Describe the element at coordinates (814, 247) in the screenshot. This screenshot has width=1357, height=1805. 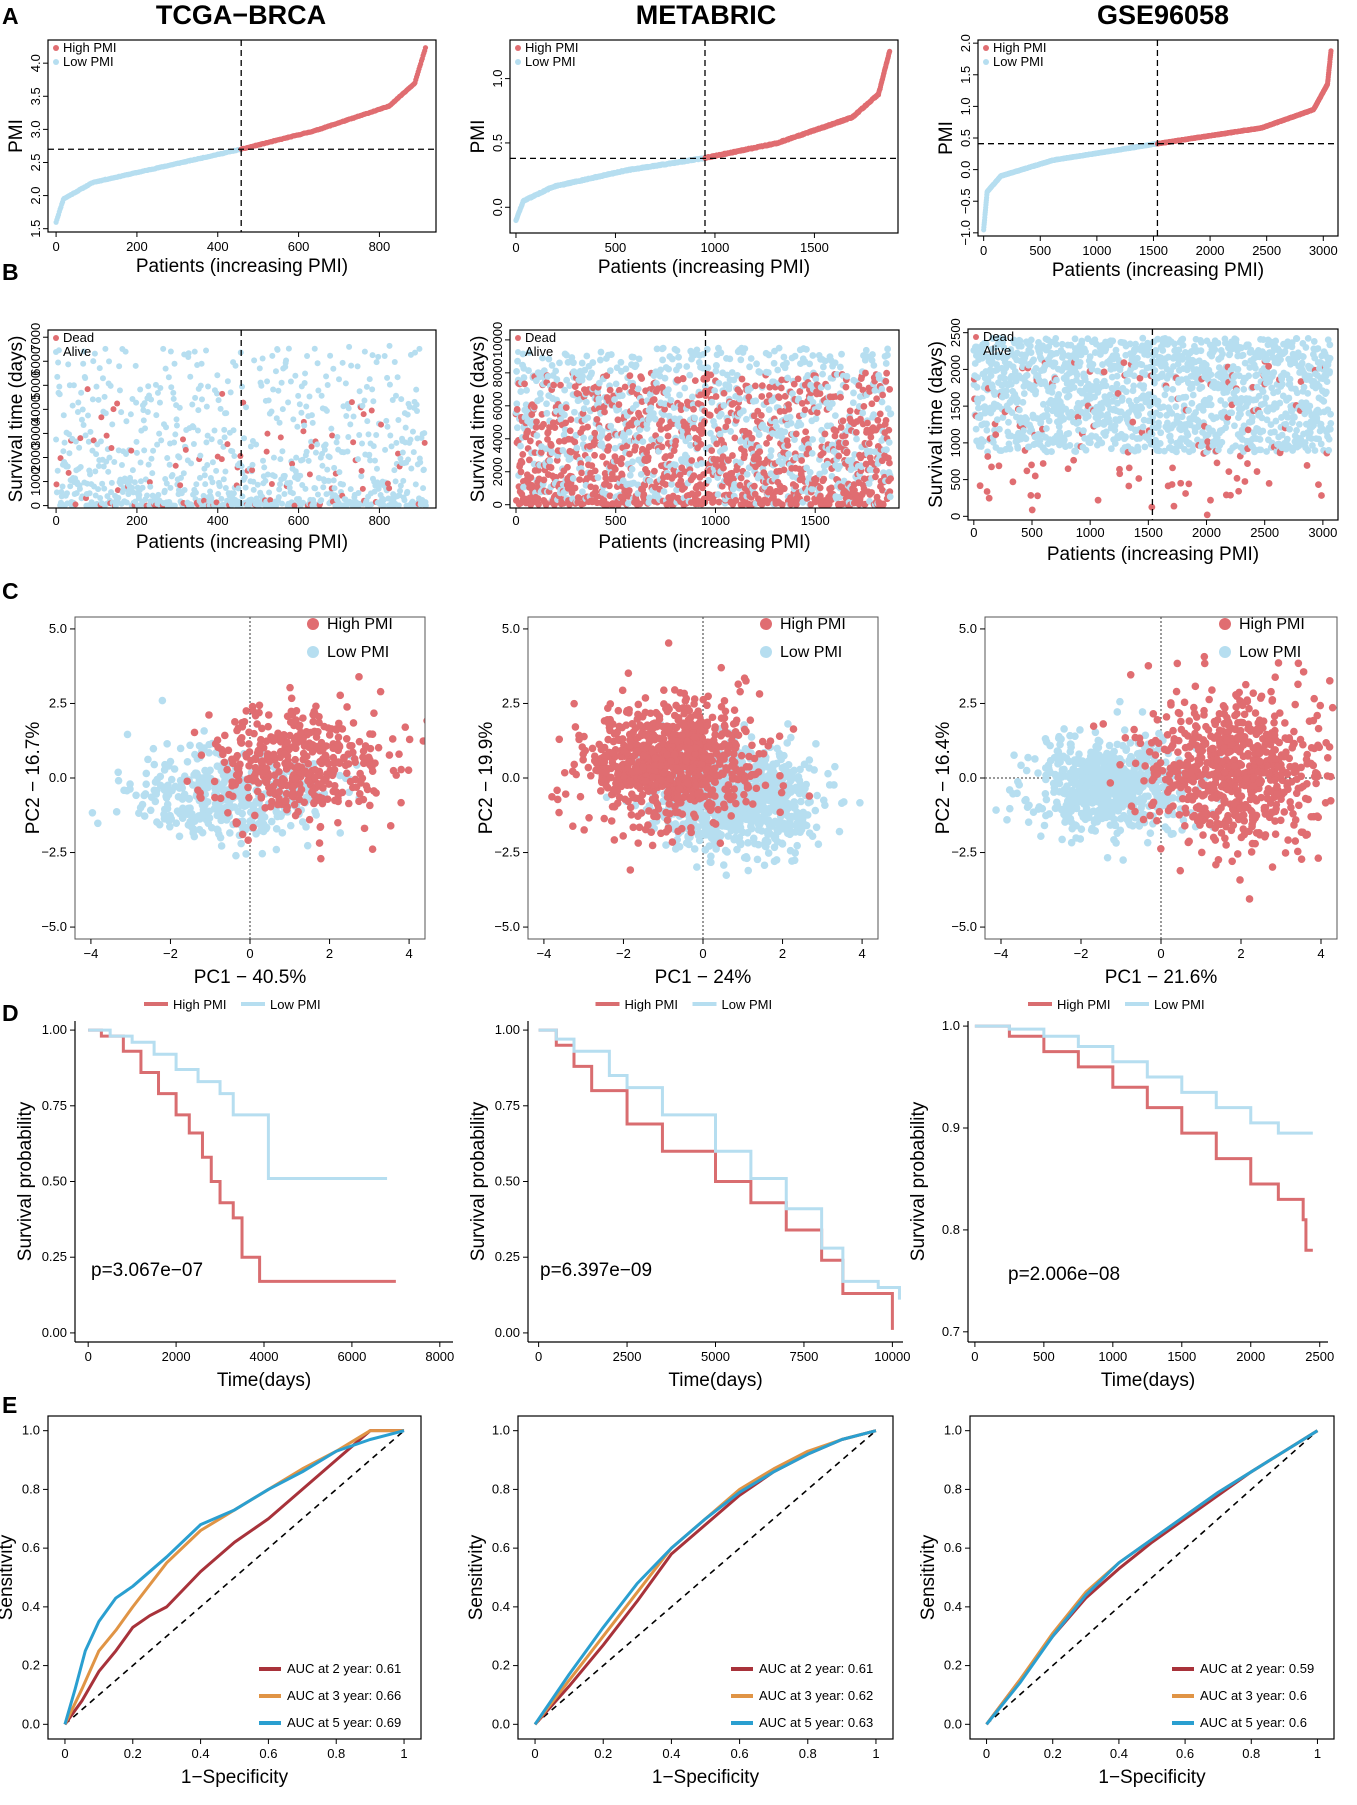
I see `x-tick-label: 1500` at that location.